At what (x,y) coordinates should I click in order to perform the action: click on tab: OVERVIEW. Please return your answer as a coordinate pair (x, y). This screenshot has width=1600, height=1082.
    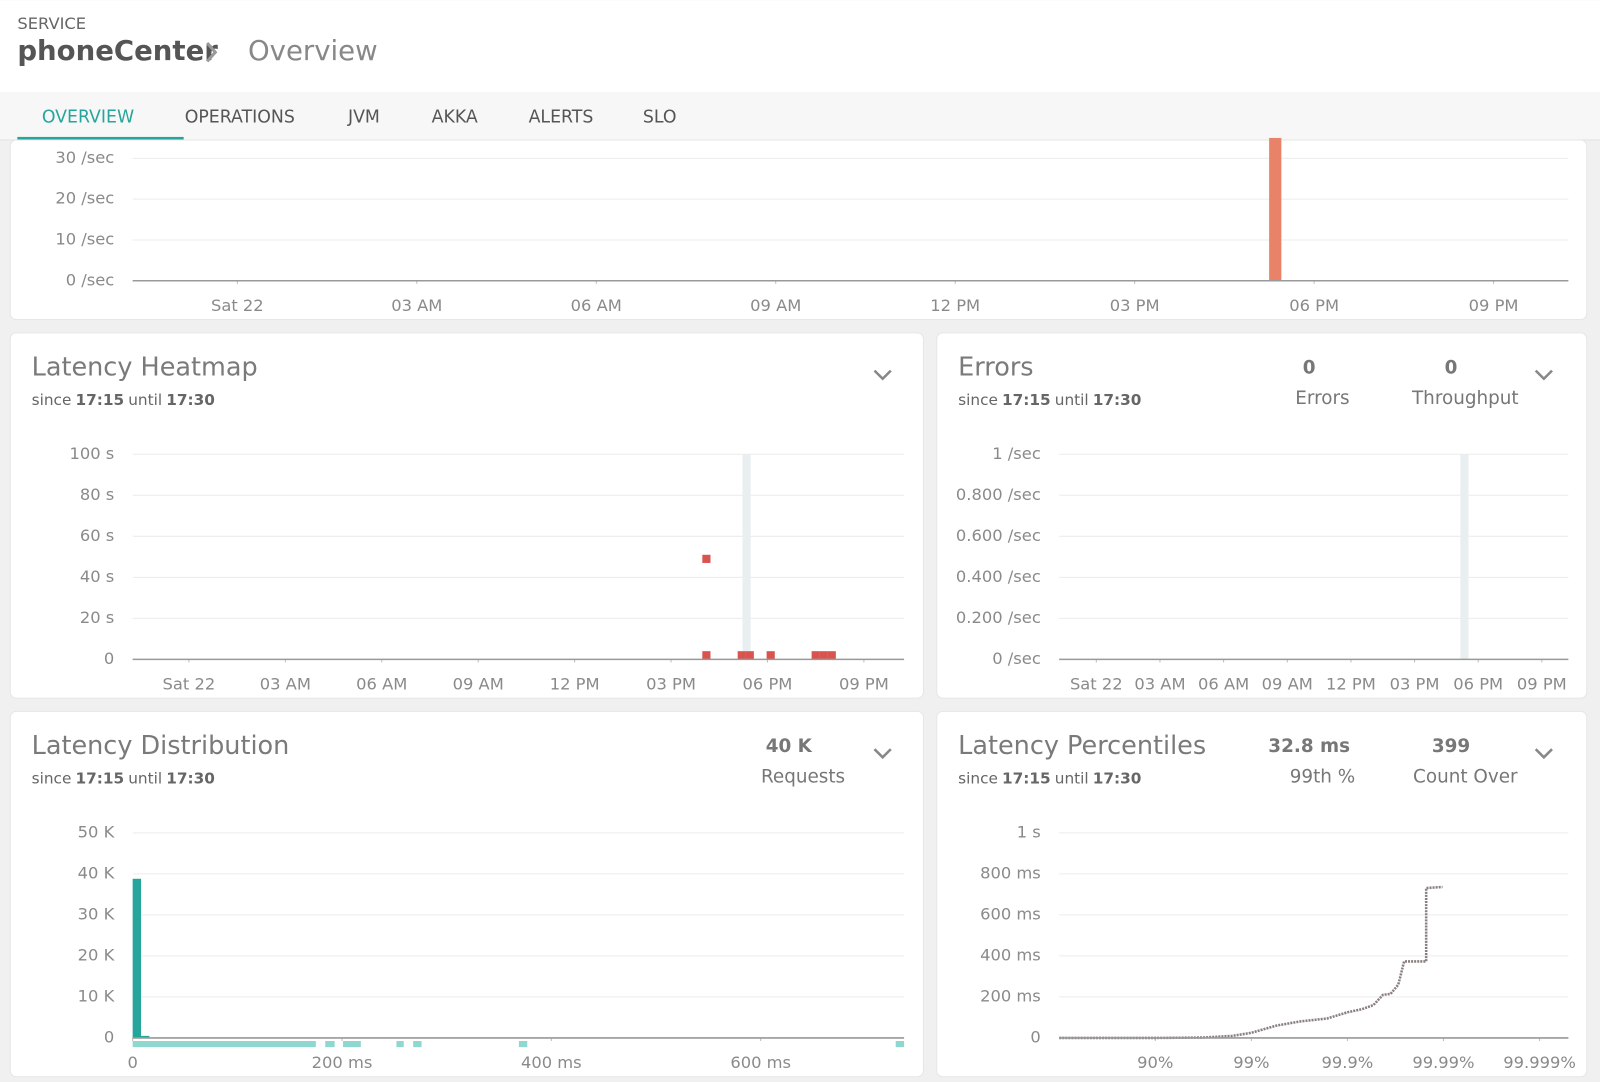
    Looking at the image, I should click on (88, 118).